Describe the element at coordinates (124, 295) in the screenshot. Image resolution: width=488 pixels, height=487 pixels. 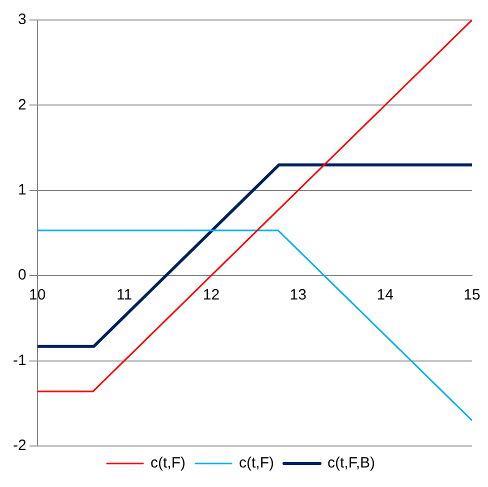
I see `x-tick-label: 11` at that location.